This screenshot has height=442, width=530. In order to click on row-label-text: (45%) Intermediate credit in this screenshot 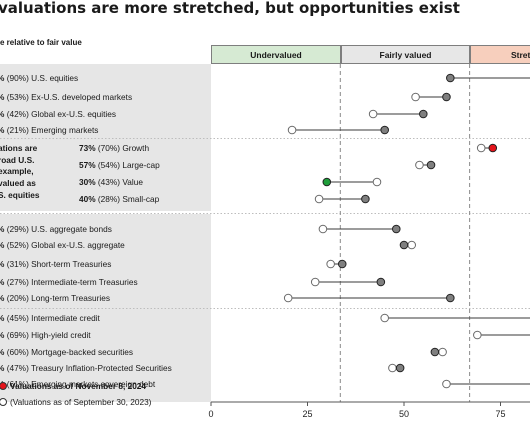, I will do `click(52, 318)`.